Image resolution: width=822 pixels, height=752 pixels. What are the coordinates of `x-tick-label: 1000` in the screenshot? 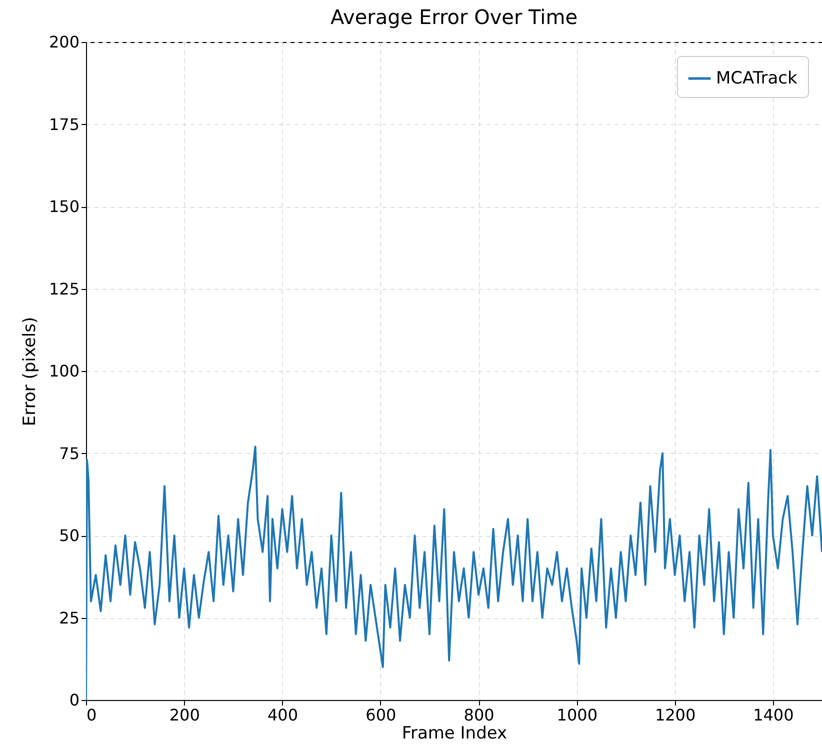 It's located at (577, 715).